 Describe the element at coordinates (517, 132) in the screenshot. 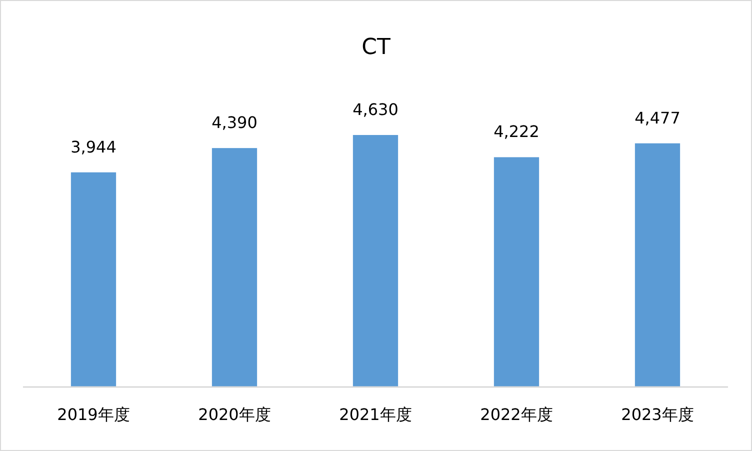

I see `data-label: 4,222` at that location.